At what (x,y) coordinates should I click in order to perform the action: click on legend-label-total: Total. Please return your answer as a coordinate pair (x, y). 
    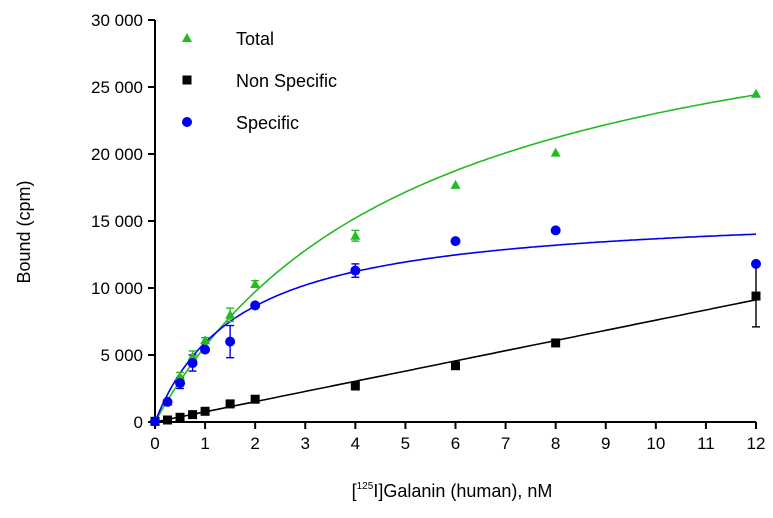
    Looking at the image, I should click on (255, 39).